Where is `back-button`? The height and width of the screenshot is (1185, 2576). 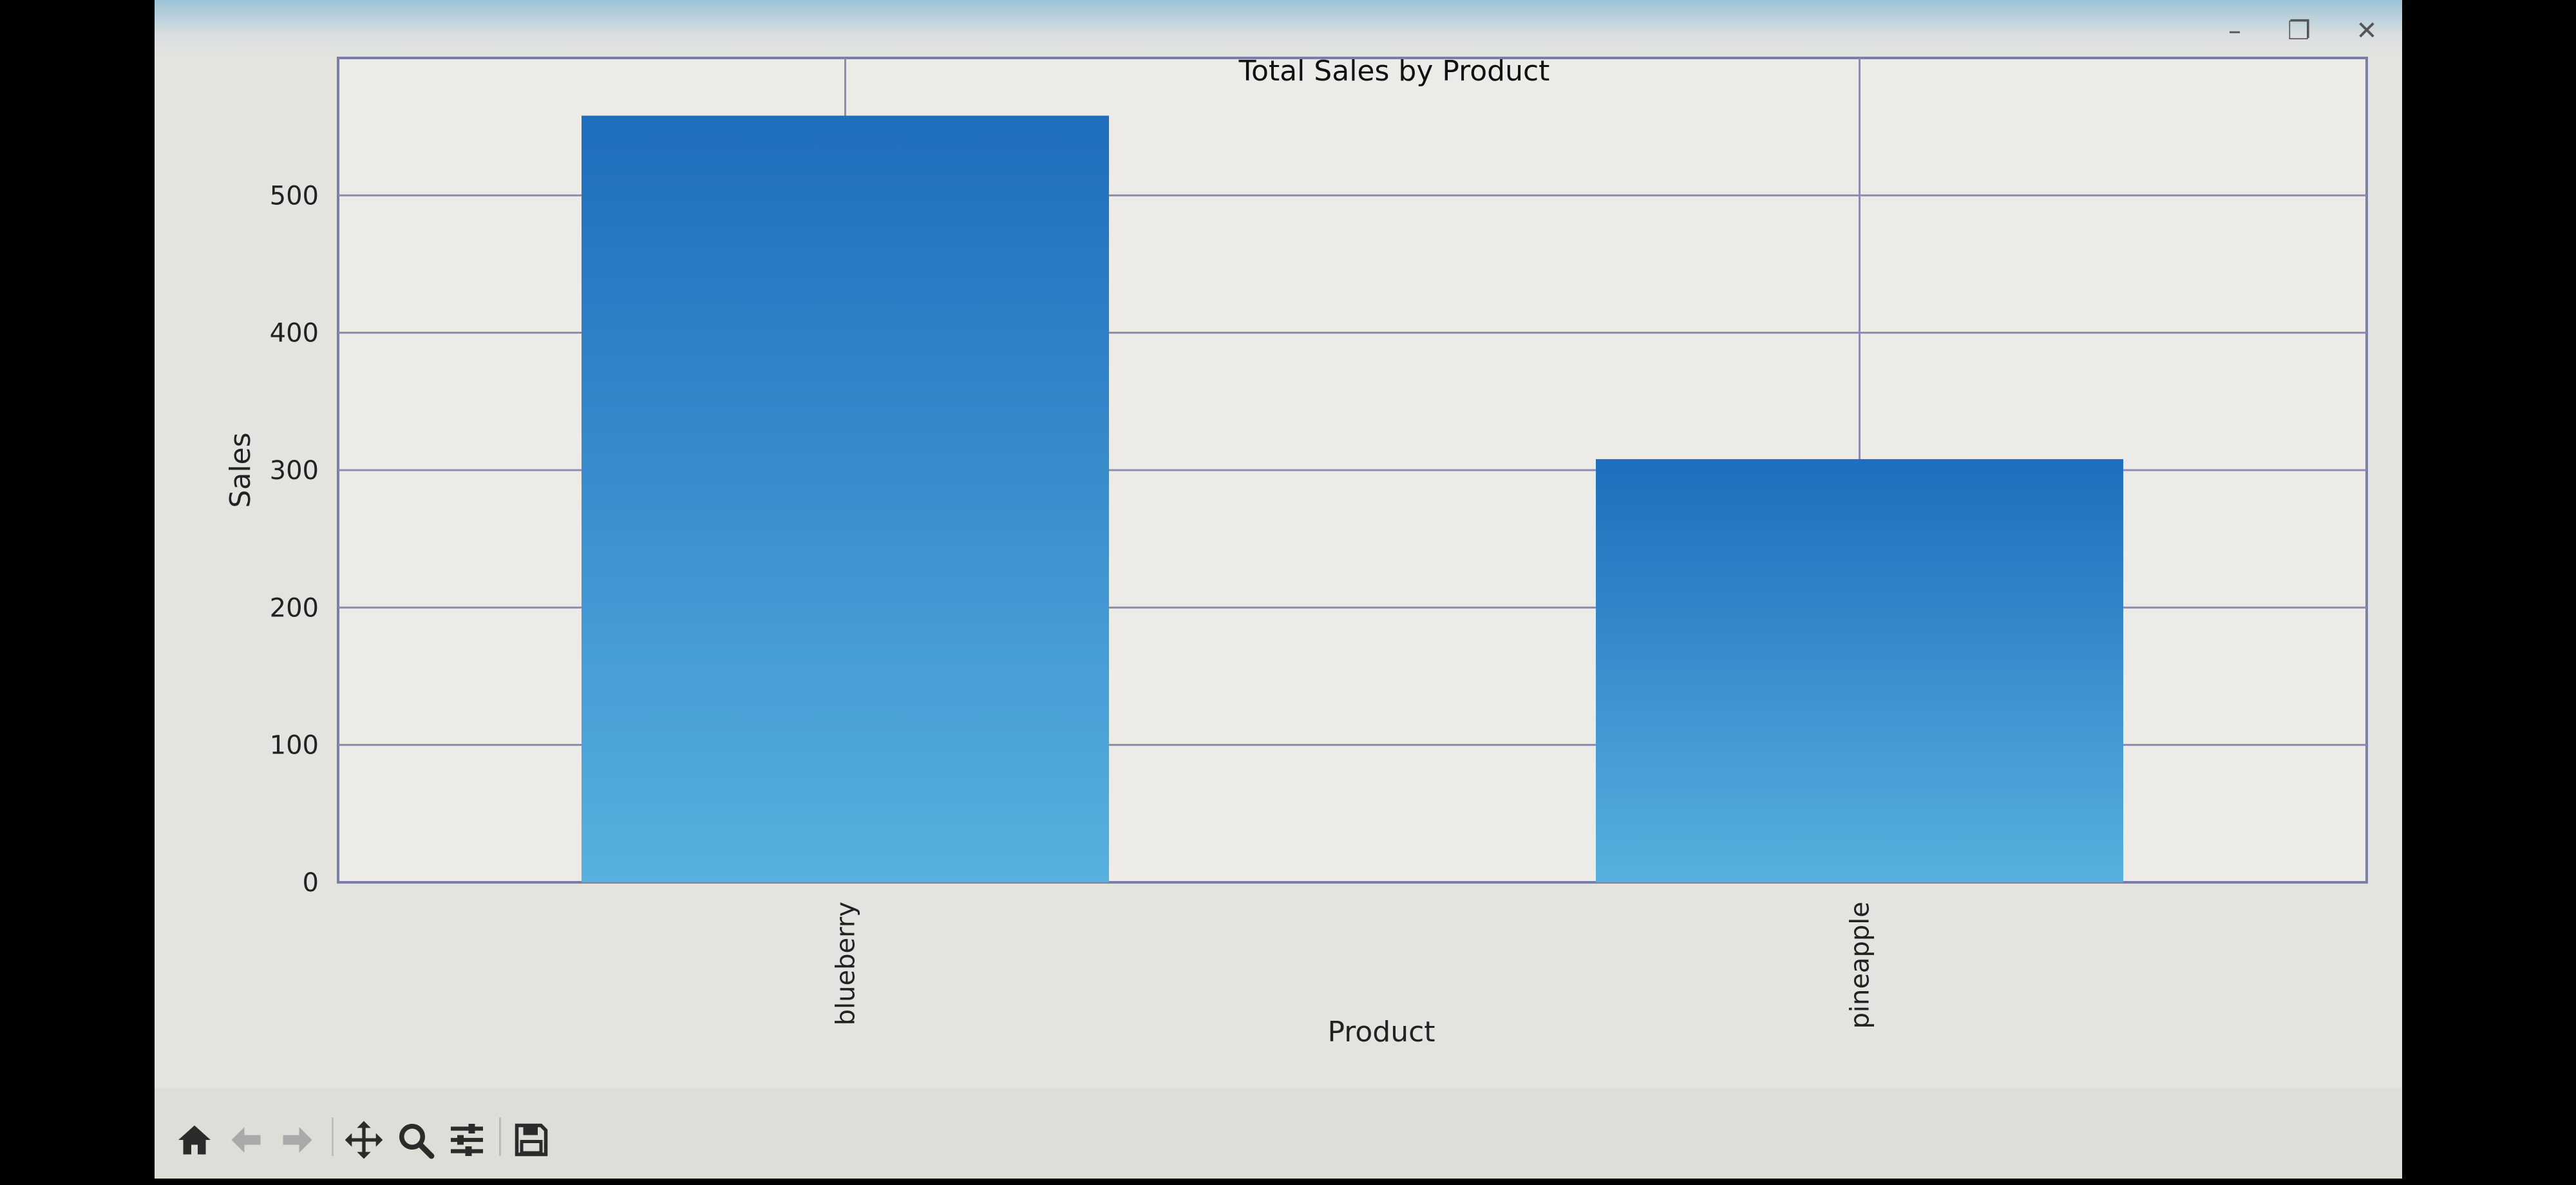 back-button is located at coordinates (246, 1140).